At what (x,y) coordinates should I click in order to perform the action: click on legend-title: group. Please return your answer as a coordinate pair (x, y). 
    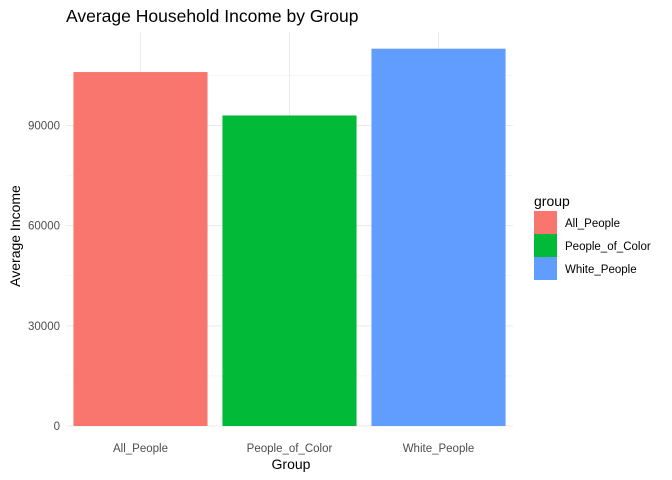
    Looking at the image, I should click on (552, 201).